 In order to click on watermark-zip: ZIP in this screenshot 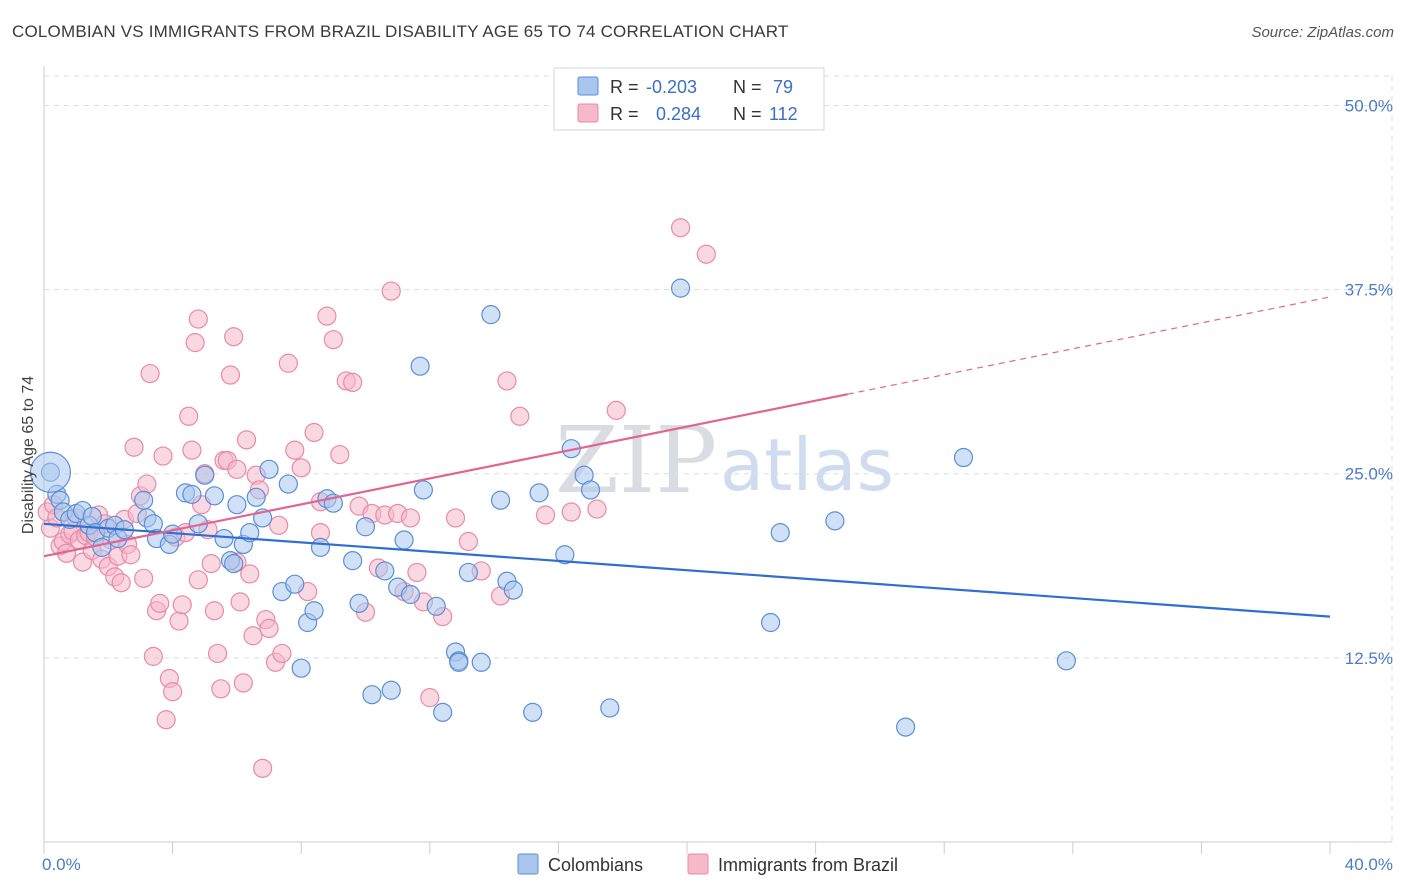, I will do `click(636, 460)`.